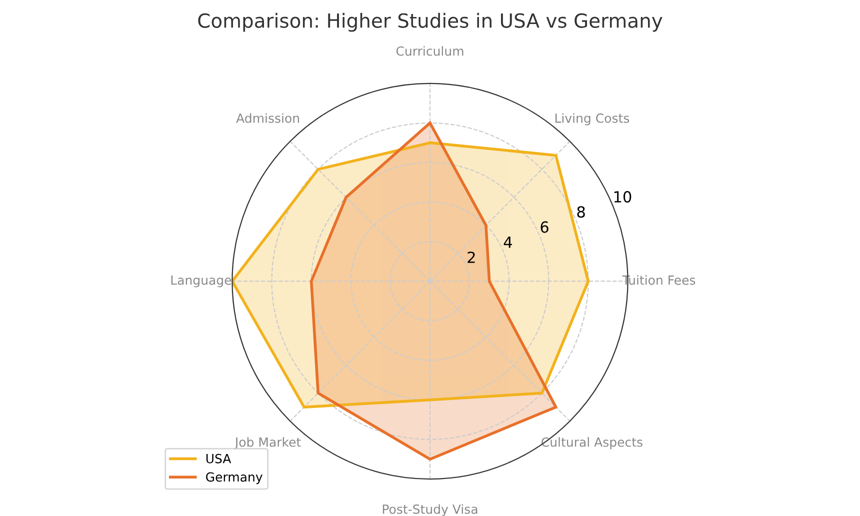  I want to click on spoke-label: Post-Study Visa, so click(430, 510).